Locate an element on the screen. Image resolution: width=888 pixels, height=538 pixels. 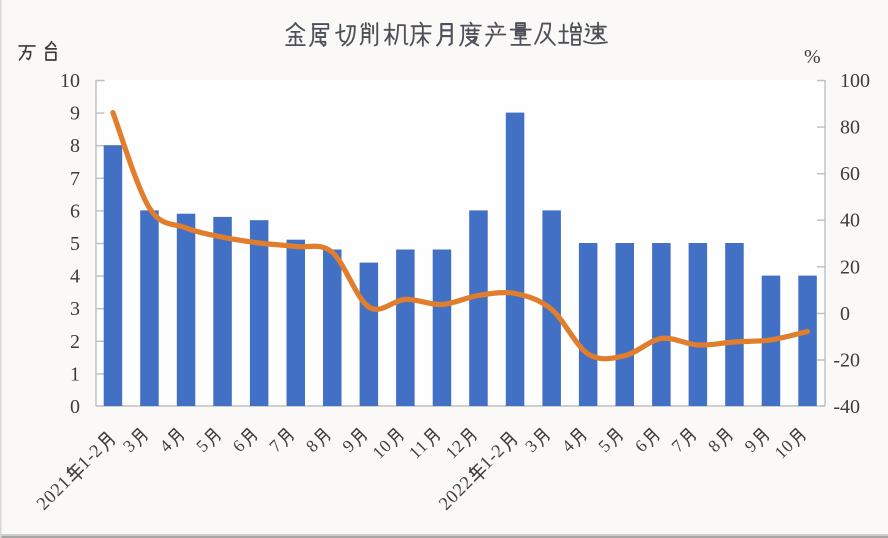
svg-text: 20 is located at coordinates (850, 267).